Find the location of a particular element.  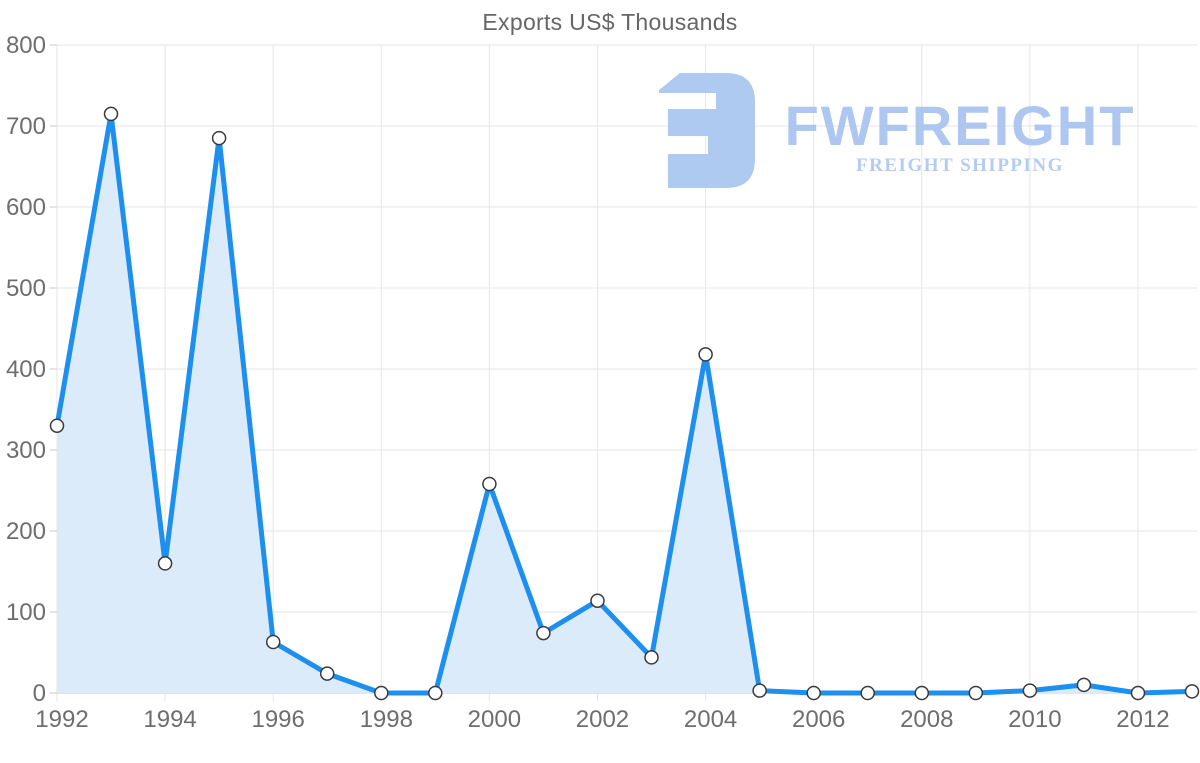

data-point-2011 is located at coordinates (1084, 685).